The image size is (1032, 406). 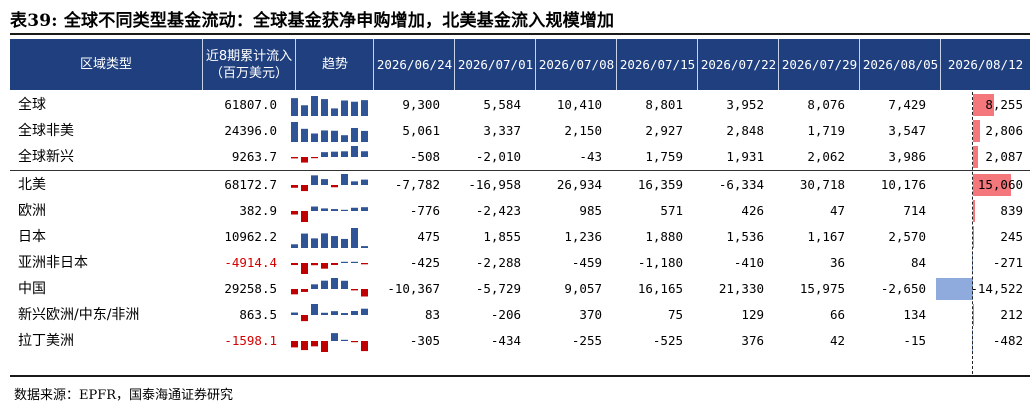 What do you see at coordinates (250, 340) in the screenshot?
I see `row-cumulative-inflow: -1598.1` at bounding box center [250, 340].